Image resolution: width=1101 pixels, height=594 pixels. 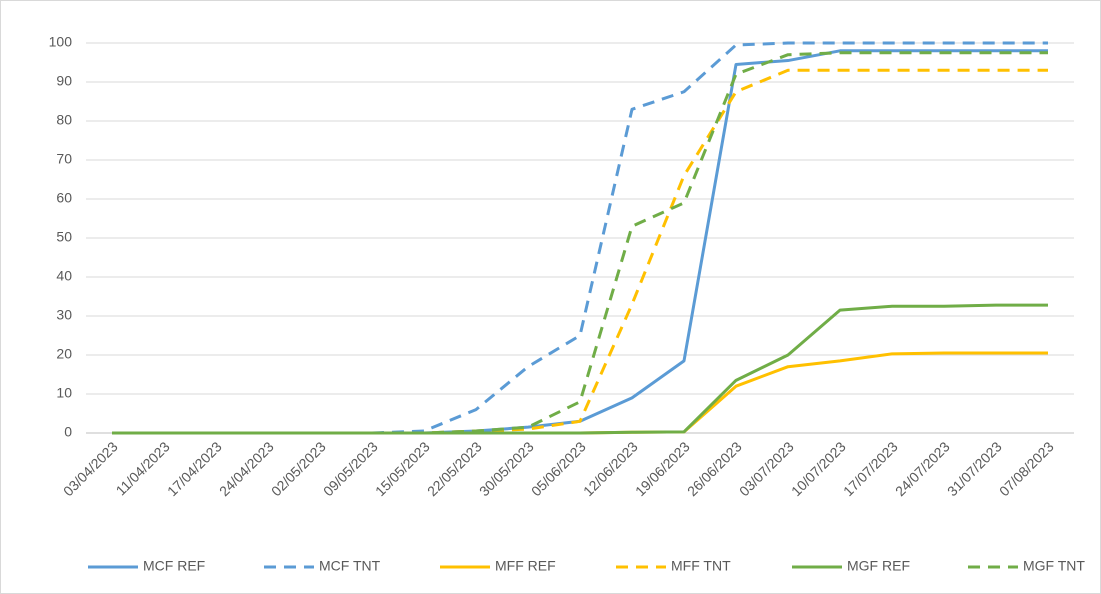 I want to click on y-tick-label: 20, so click(x=64, y=354).